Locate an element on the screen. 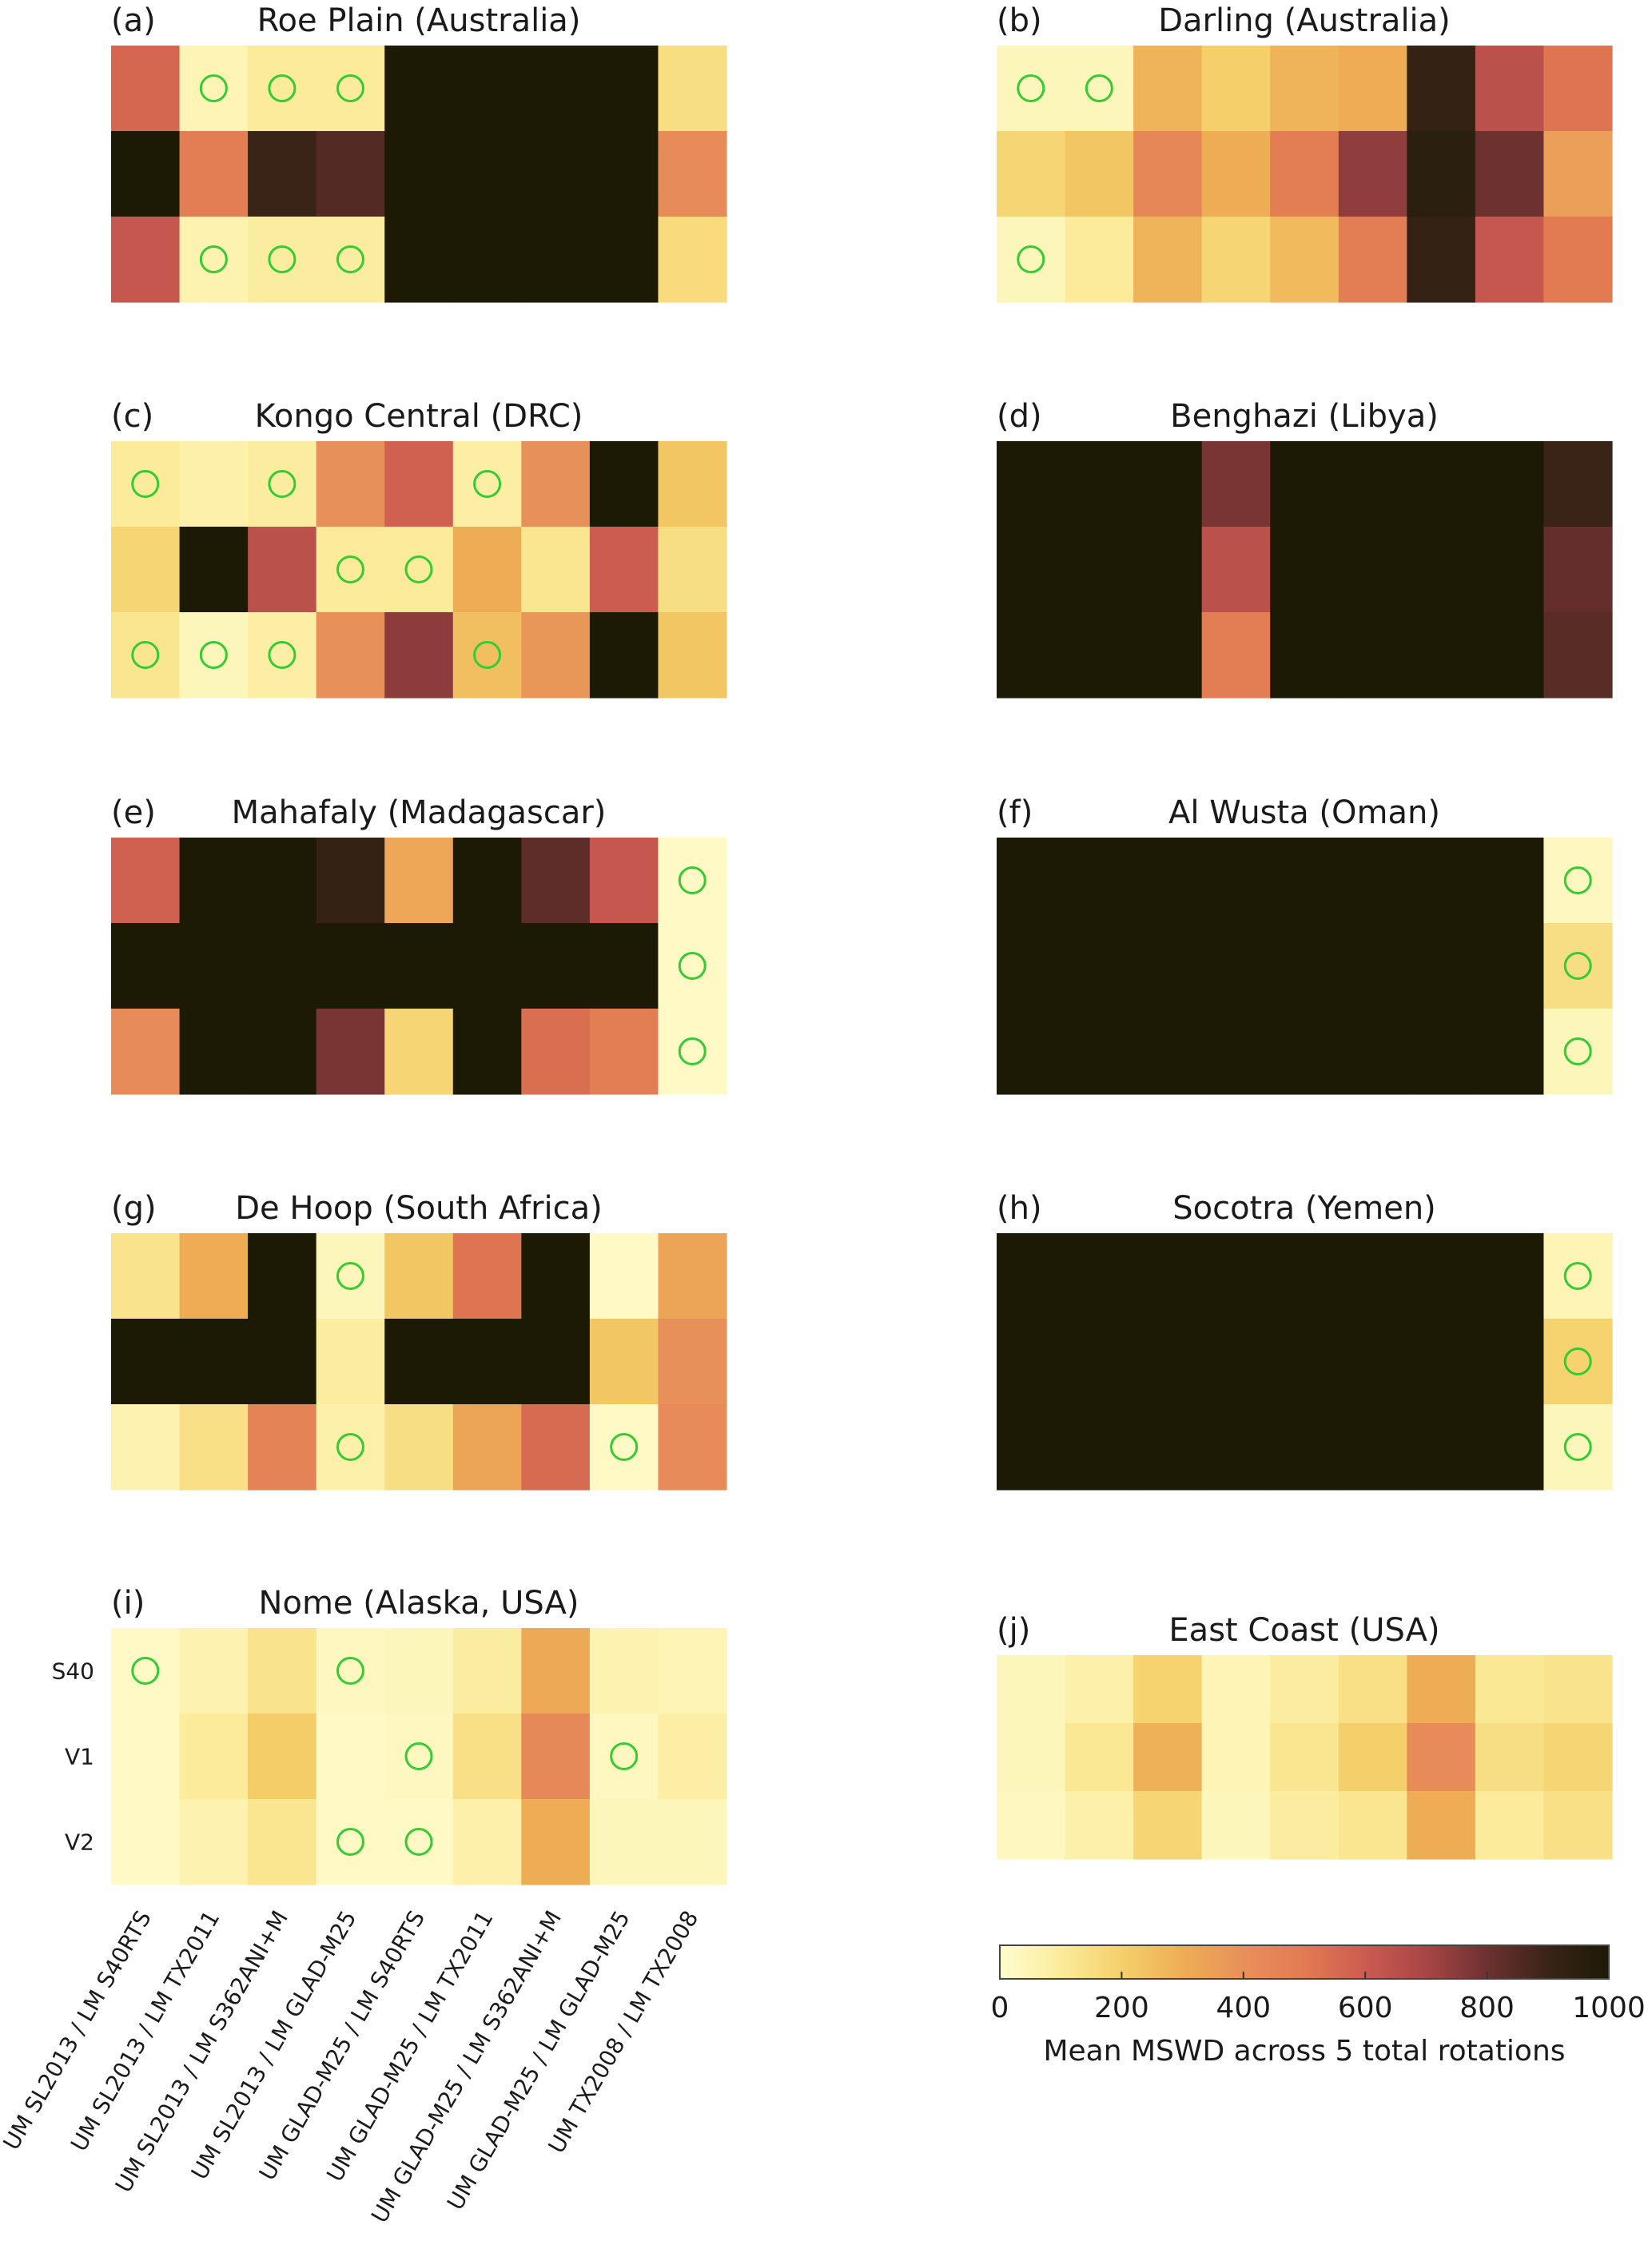 Image resolution: width=1652 pixels, height=2241 pixels. panel-label: (a) is located at coordinates (133, 20).